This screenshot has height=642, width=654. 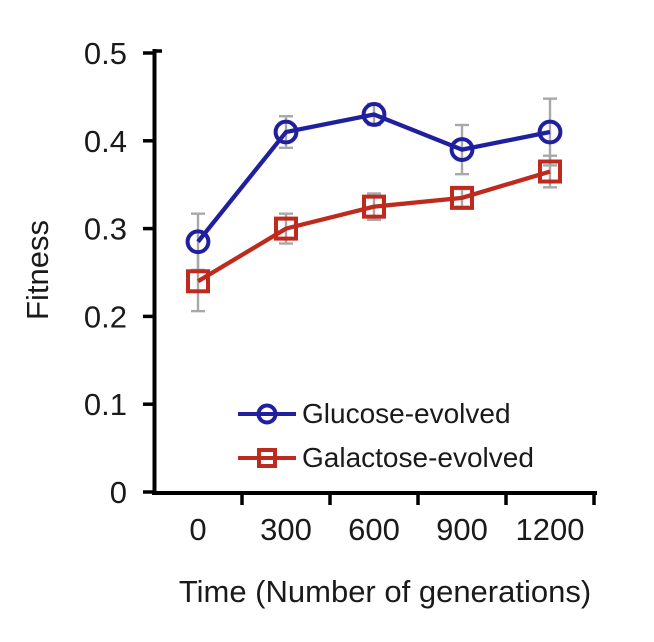 I want to click on x-tick-label-4: 1200, so click(x=550, y=529).